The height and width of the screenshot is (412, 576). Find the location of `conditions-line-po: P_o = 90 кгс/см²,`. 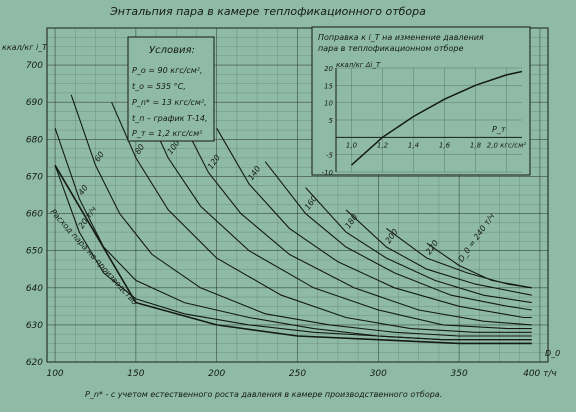

conditions-line-po: P_o = 90 кгс/см², is located at coordinates (167, 70).